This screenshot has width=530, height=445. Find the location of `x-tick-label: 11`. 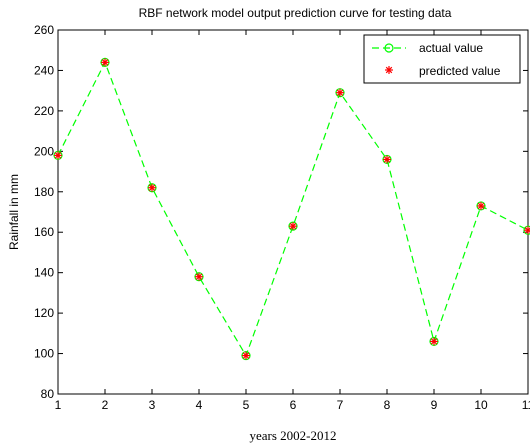

x-tick-label: 11 is located at coordinates (526, 405).